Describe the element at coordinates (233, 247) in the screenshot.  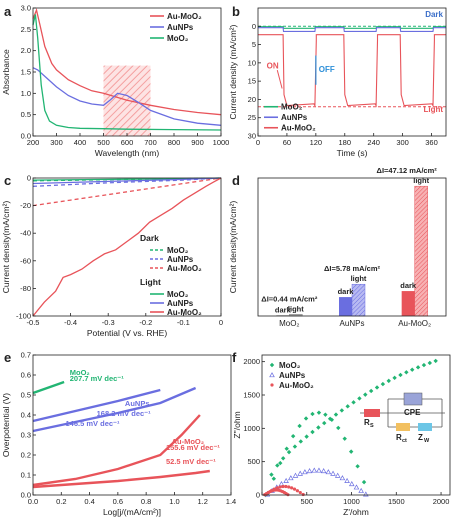
I see `y-axis-title-d: Current density(mA/cm²)` at that location.